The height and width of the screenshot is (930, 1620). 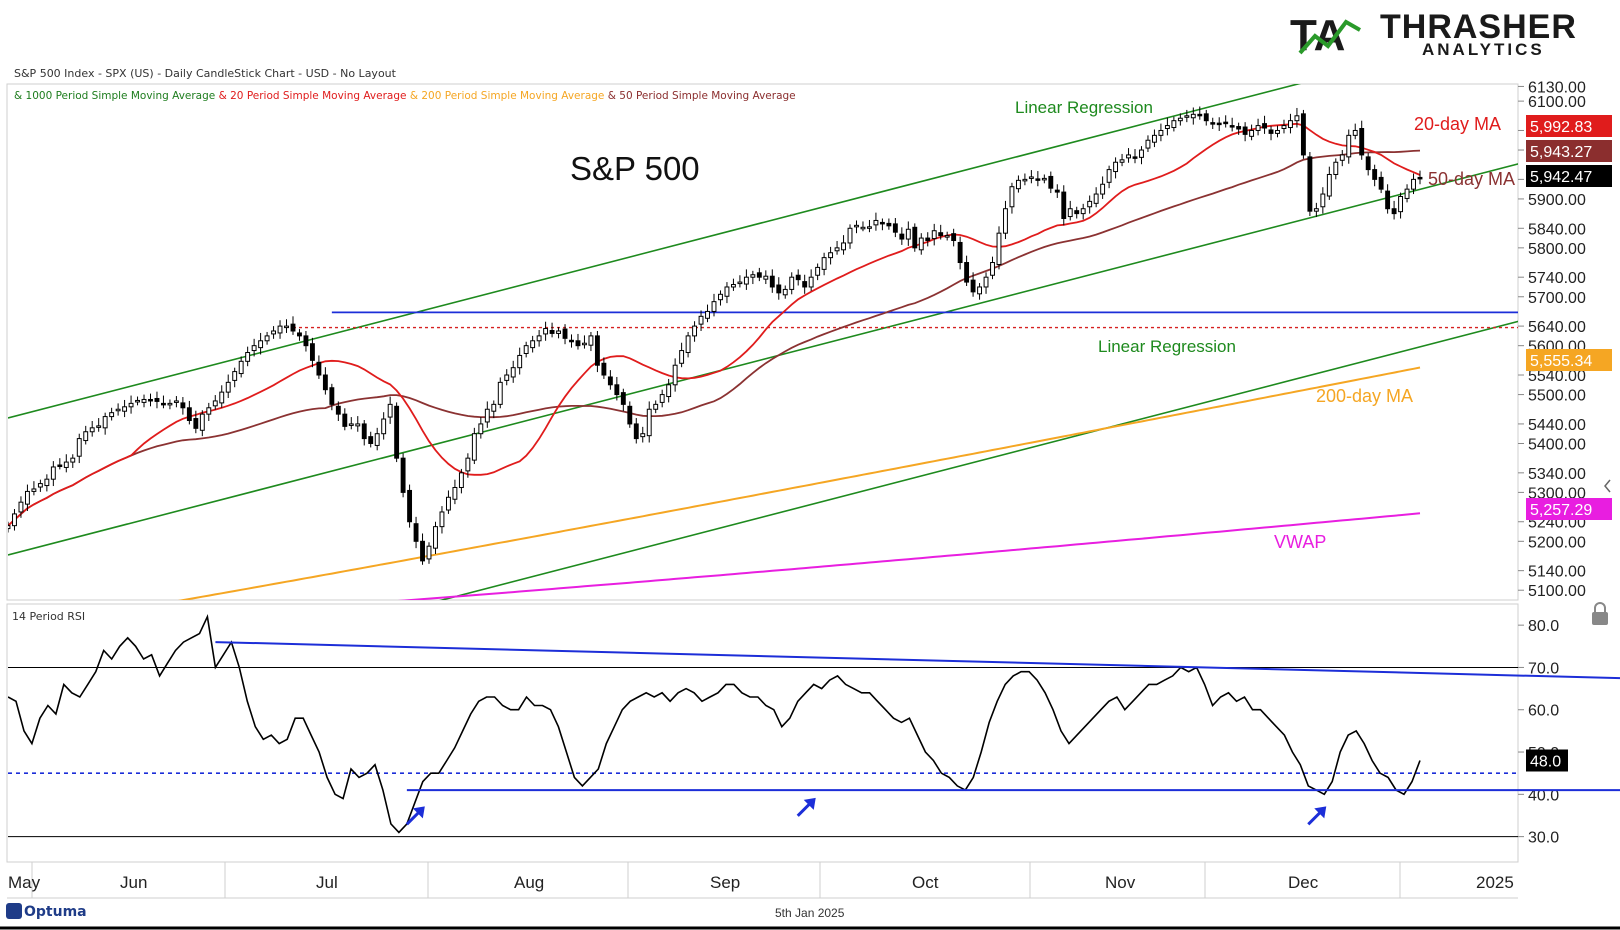 I want to click on x-tick-label: 2025, so click(x=1495, y=882).